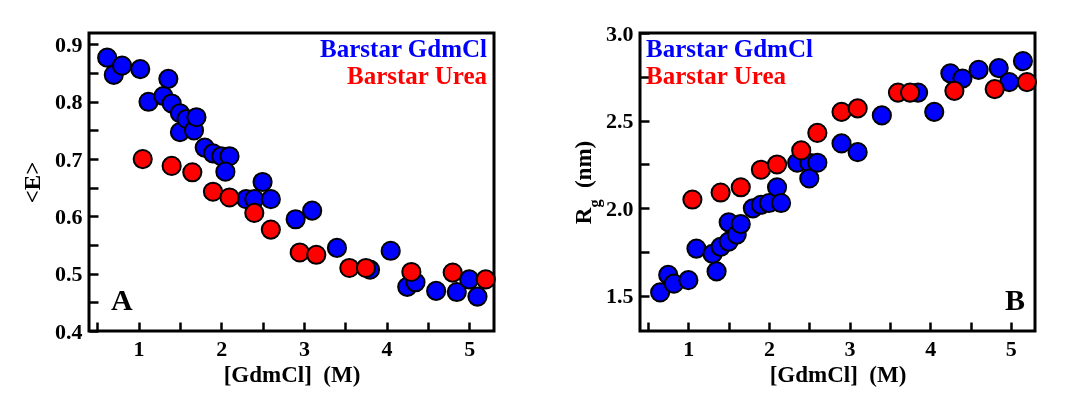 The width and height of the screenshot is (1086, 410). Describe the element at coordinates (417, 75) in the screenshot. I see `text: Barstar Urea` at that location.